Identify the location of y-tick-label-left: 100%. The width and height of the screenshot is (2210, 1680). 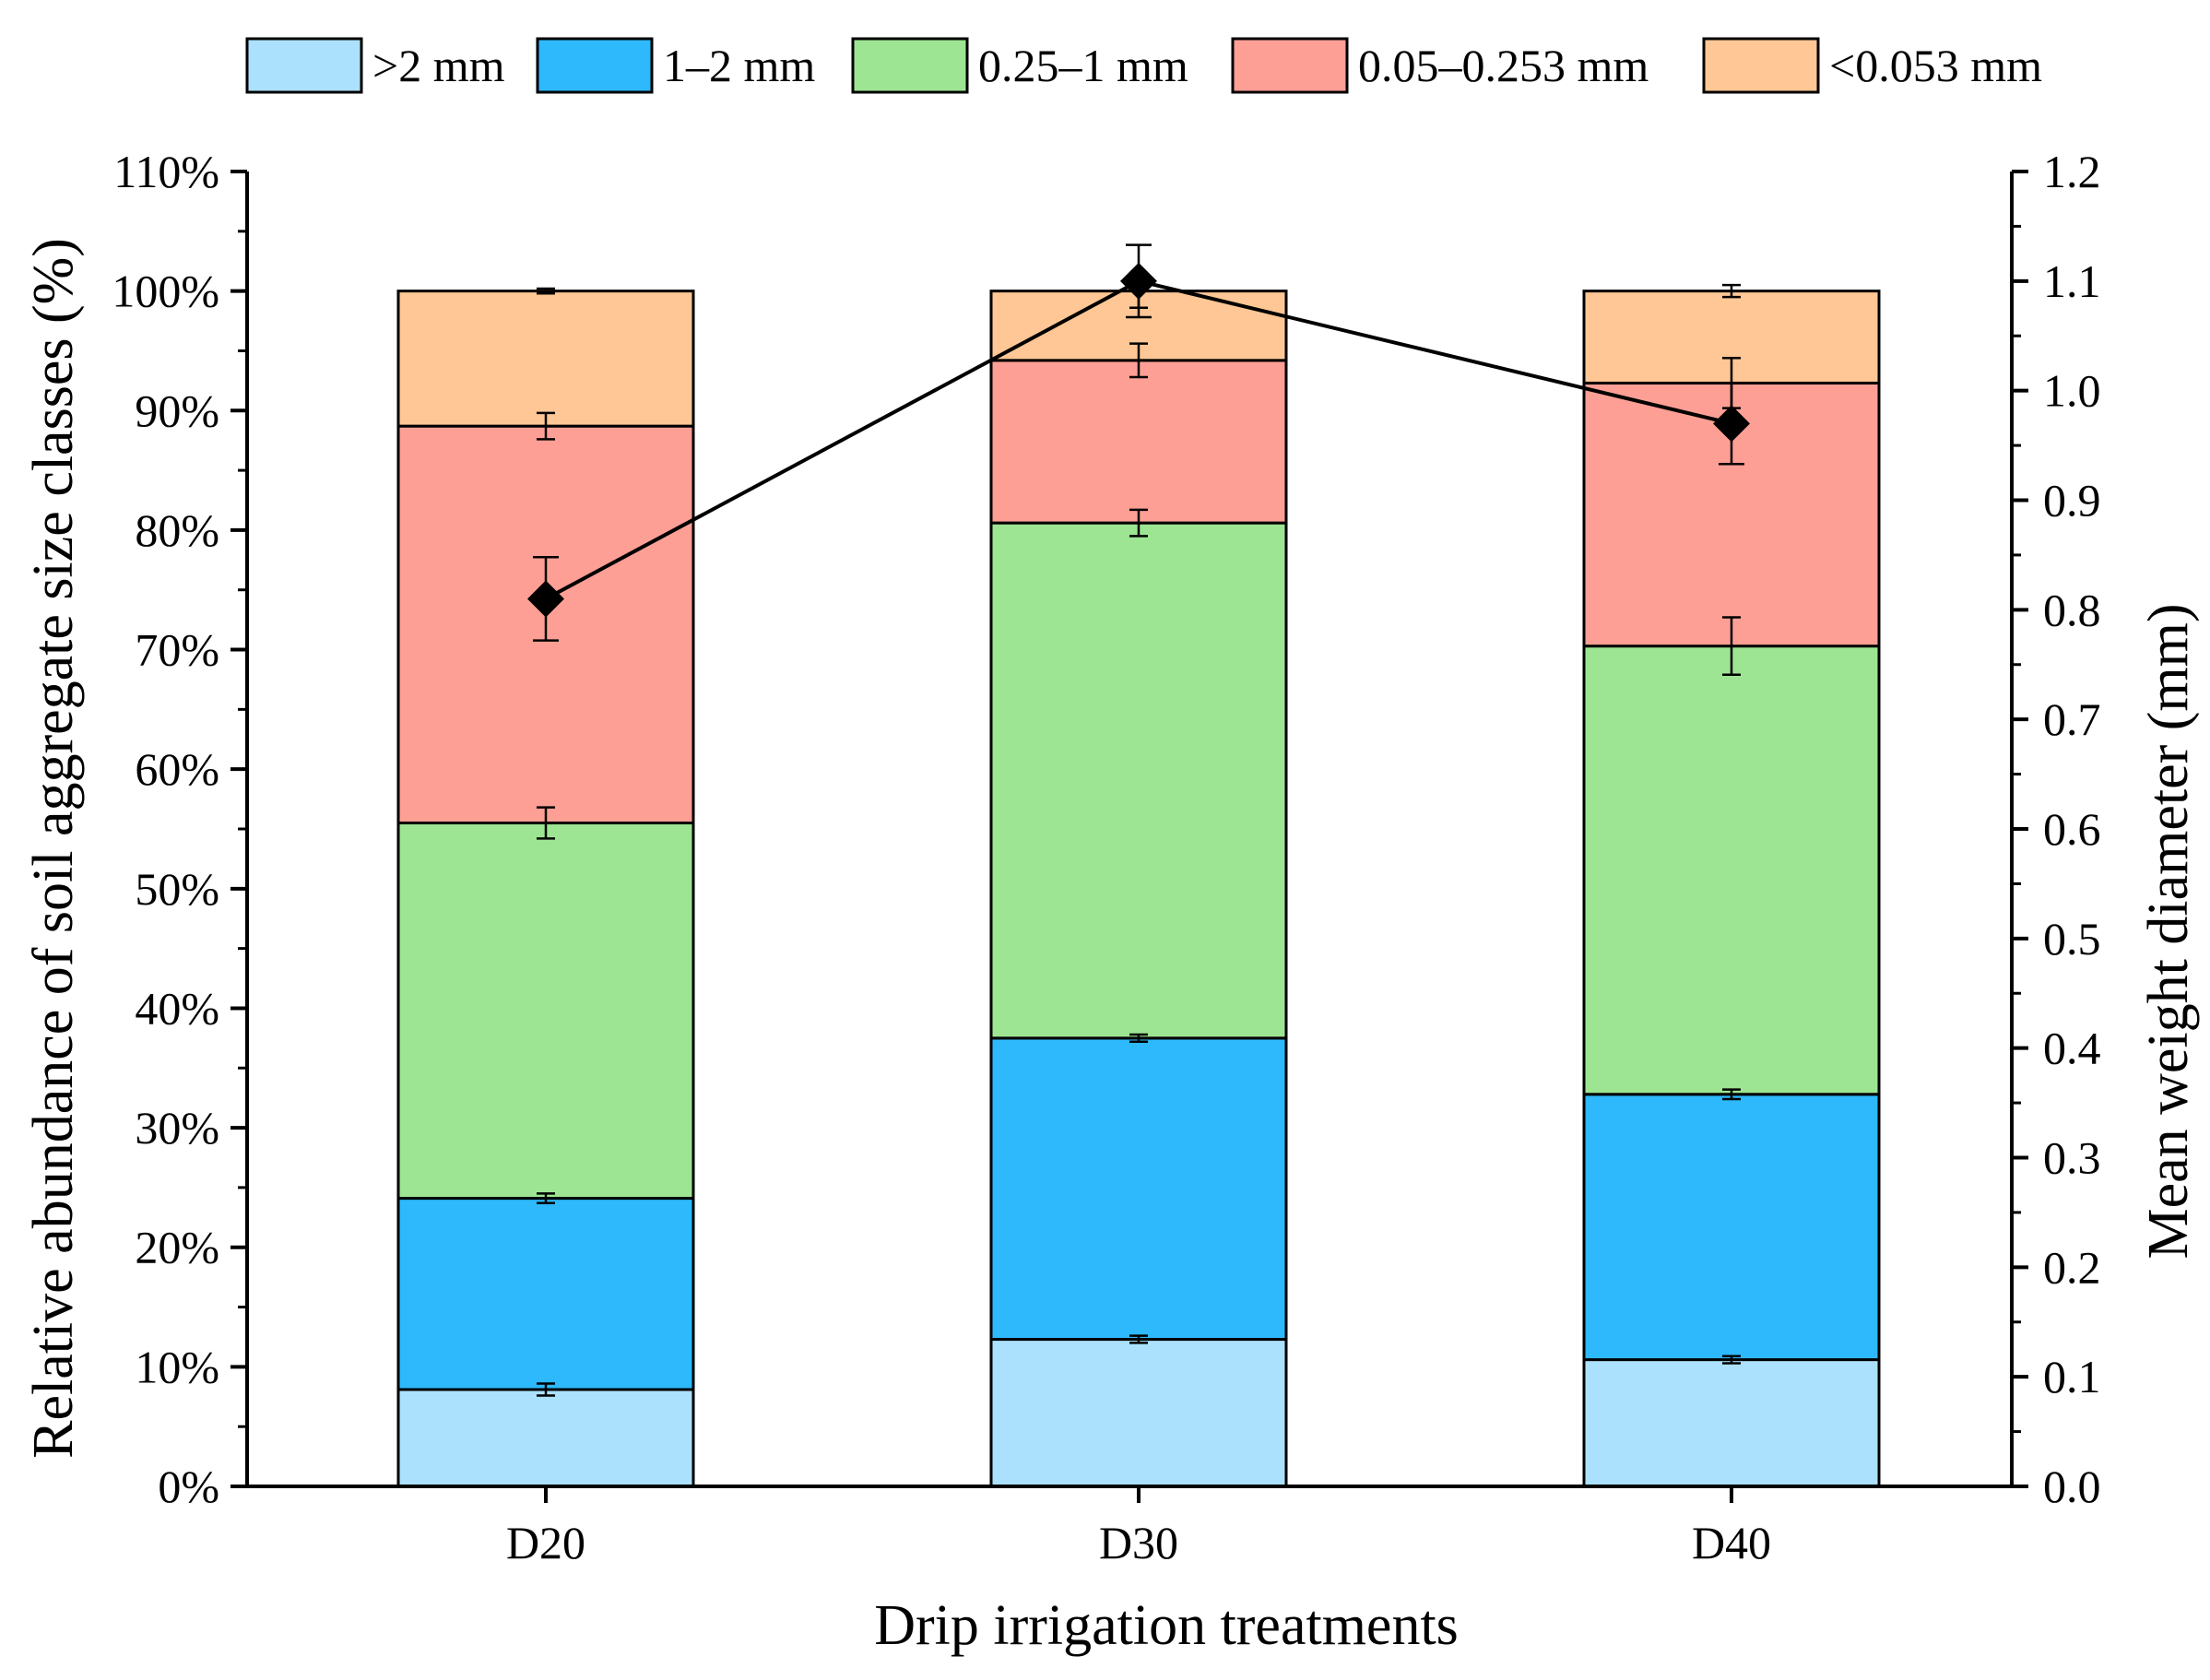
(165, 291).